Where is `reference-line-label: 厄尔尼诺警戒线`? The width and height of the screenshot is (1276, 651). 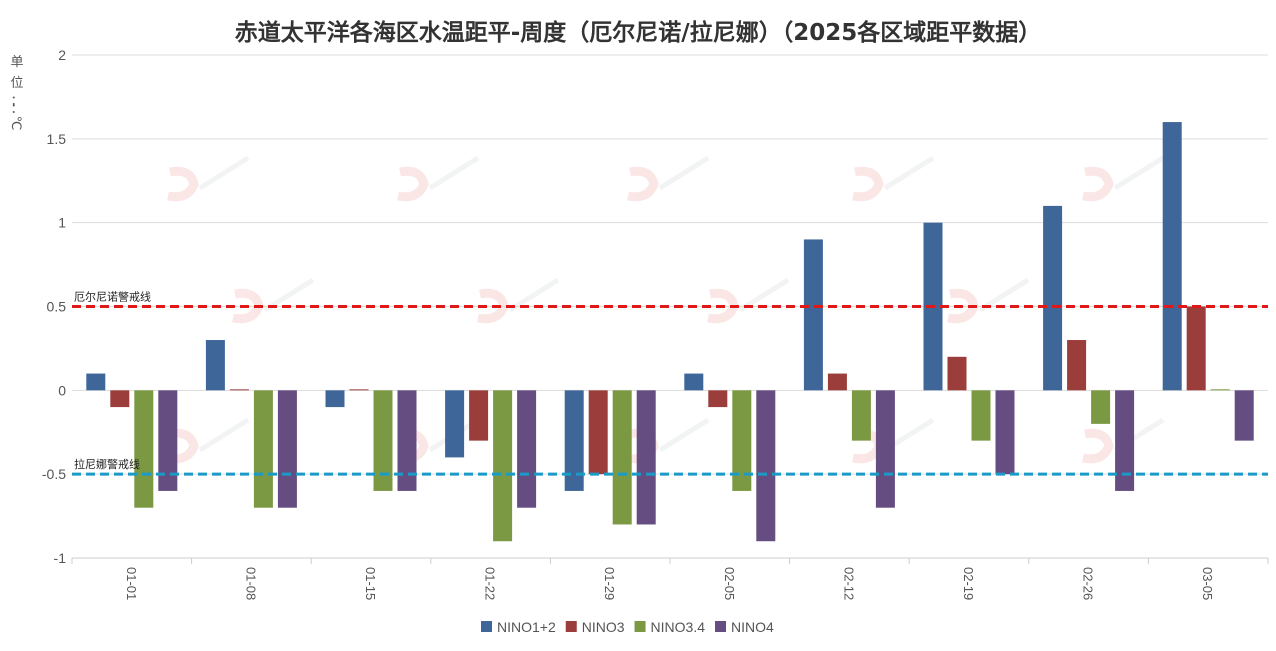
reference-line-label: 厄尔尼诺警戒线 is located at coordinates (112, 297).